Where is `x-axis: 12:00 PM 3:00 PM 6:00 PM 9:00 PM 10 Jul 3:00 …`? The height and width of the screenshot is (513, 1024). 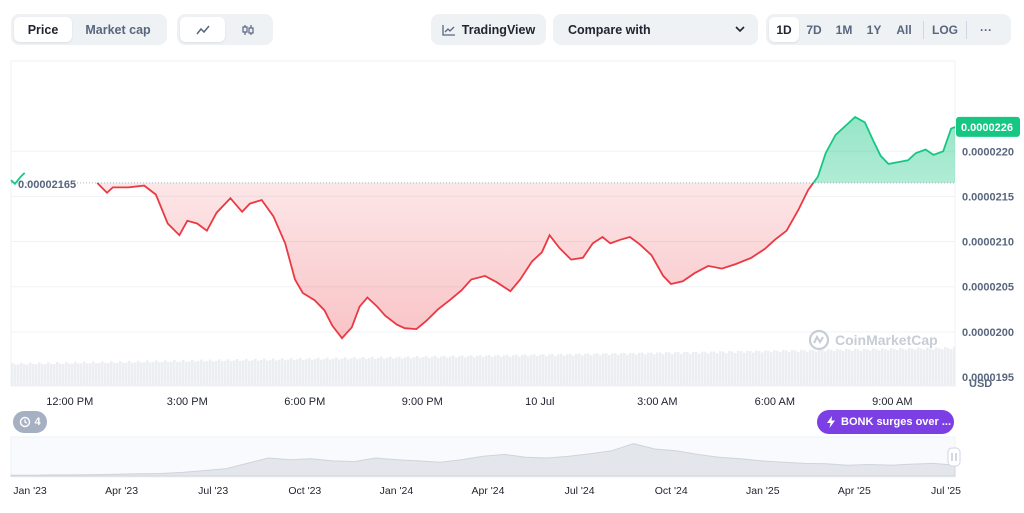
x-axis: 12:00 PM 3:00 PM 6:00 PM 9:00 PM 10 Jul 3:00 … is located at coordinates (479, 402).